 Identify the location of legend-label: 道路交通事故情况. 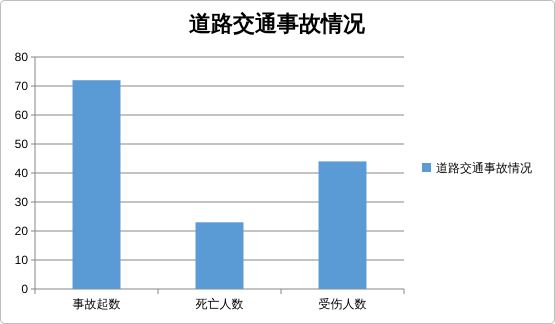
(484, 168).